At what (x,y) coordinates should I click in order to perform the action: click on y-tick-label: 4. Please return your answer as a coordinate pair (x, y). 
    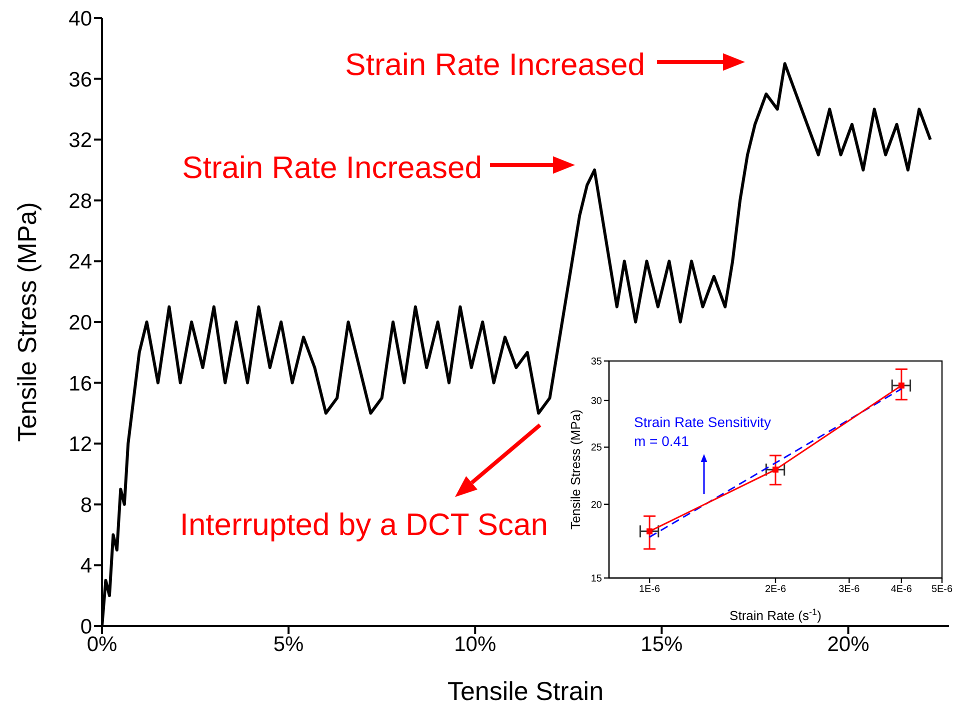
    Looking at the image, I should click on (86, 566).